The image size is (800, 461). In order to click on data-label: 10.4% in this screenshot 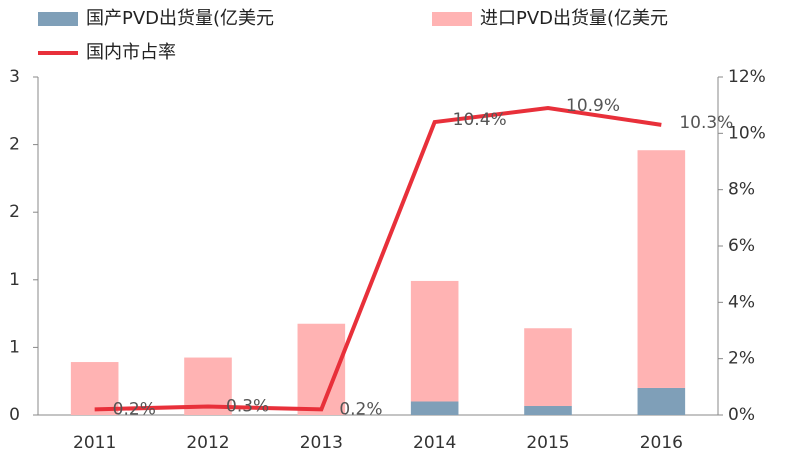, I will do `click(480, 120)`.